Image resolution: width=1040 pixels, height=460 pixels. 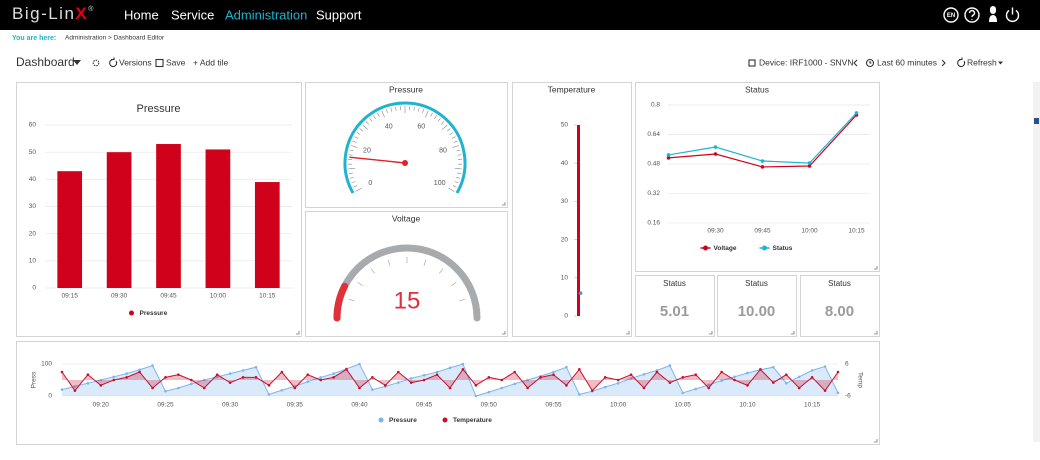 What do you see at coordinates (565, 201) in the screenshot?
I see `y-tick-label: 30` at bounding box center [565, 201].